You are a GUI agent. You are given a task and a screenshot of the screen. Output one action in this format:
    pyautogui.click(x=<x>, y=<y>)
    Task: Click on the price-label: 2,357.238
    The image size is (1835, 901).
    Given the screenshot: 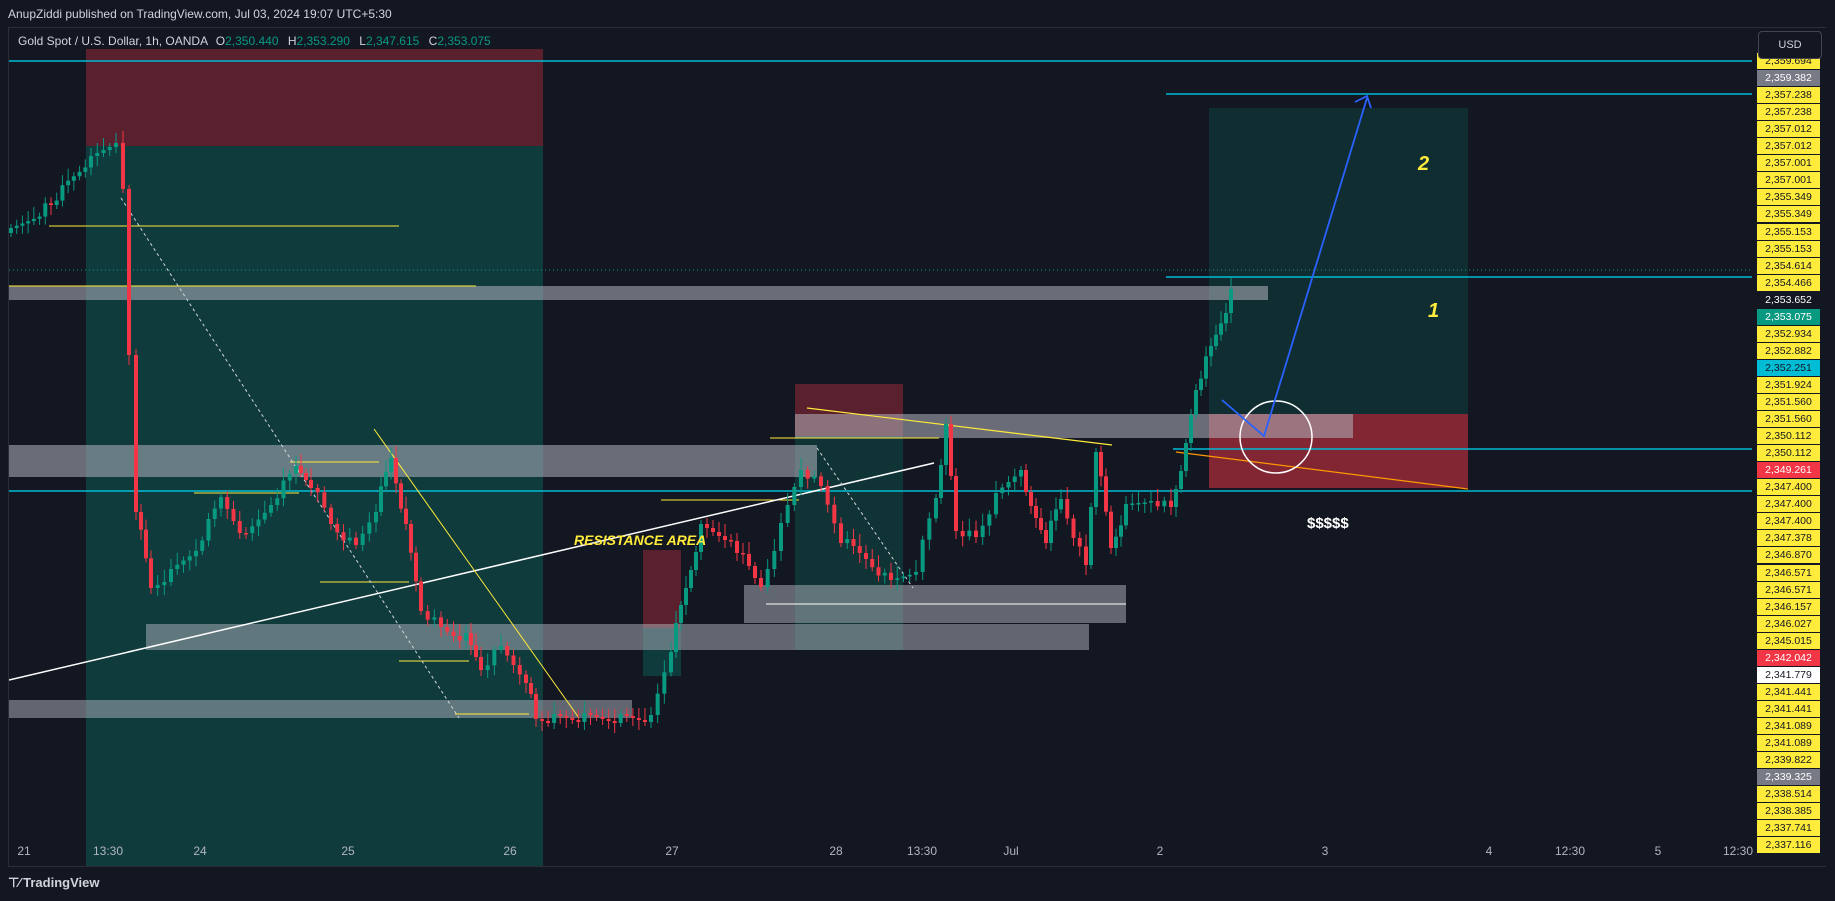 What is the action you would take?
    pyautogui.click(x=1788, y=95)
    